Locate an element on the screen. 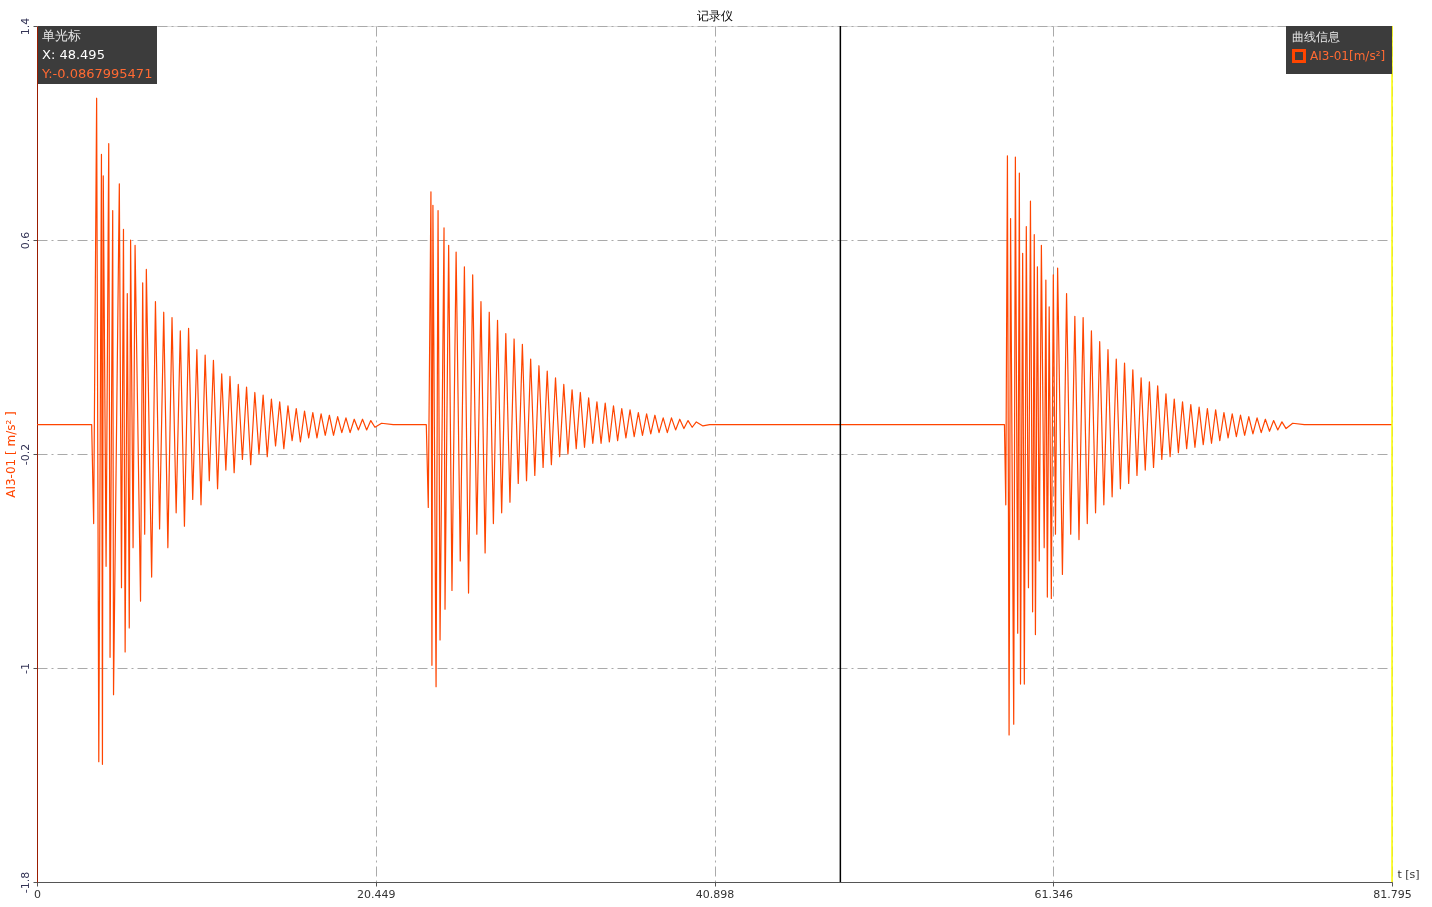 This screenshot has width=1432, height=907. legend-label: AI3-01[m/s²] is located at coordinates (1348, 56).